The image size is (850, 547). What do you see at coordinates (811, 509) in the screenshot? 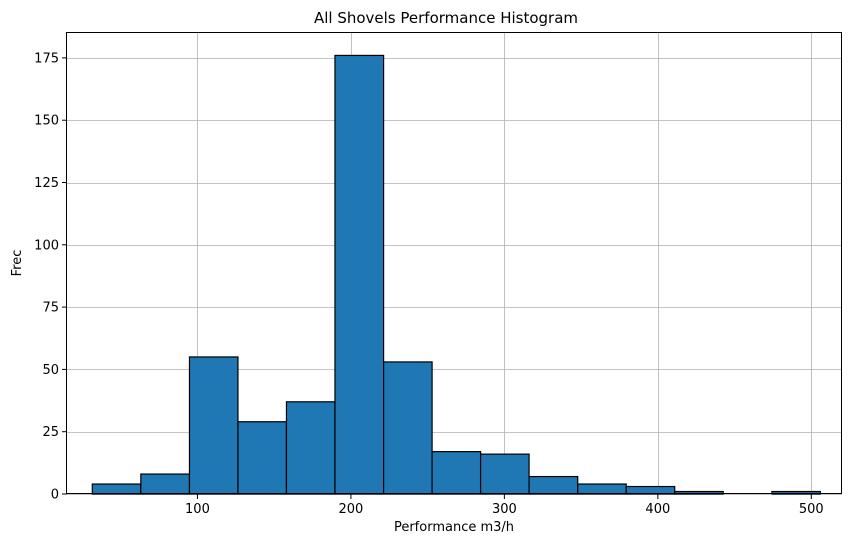
I see `x-tick-label: 500` at bounding box center [811, 509].